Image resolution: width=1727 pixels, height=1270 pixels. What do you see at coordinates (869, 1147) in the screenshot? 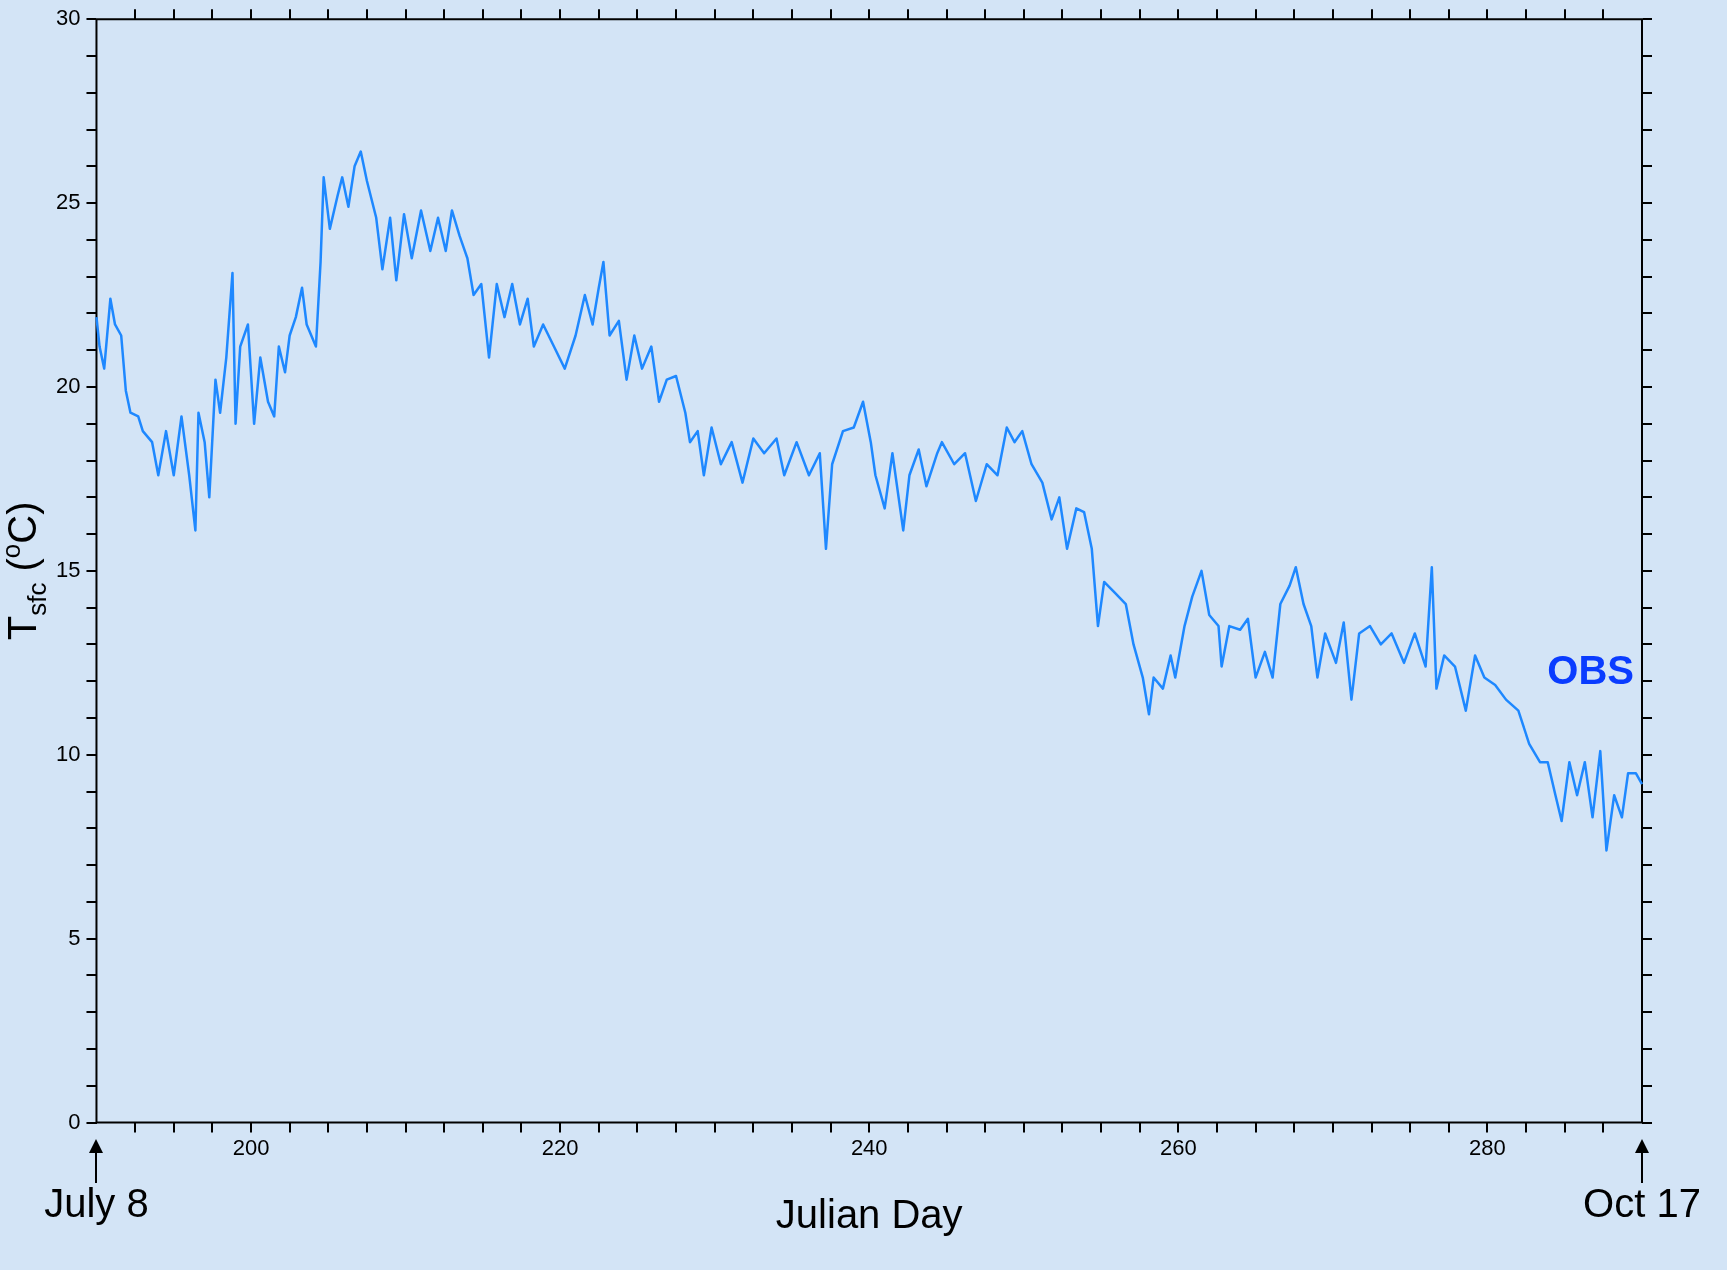
I see `x-tick-label: 240` at bounding box center [869, 1147].